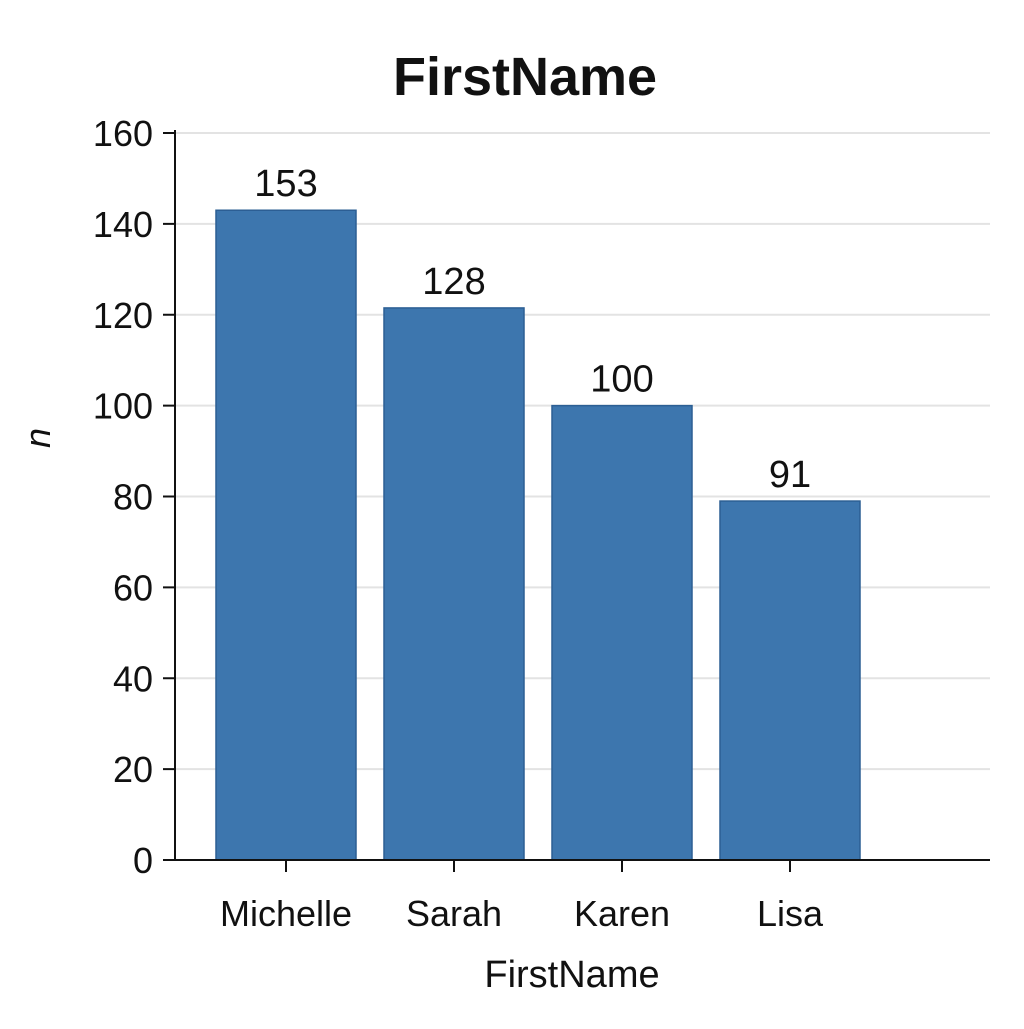 Image resolution: width=1024 pixels, height=1029 pixels. Describe the element at coordinates (622, 632) in the screenshot. I see `bar-karen` at that location.